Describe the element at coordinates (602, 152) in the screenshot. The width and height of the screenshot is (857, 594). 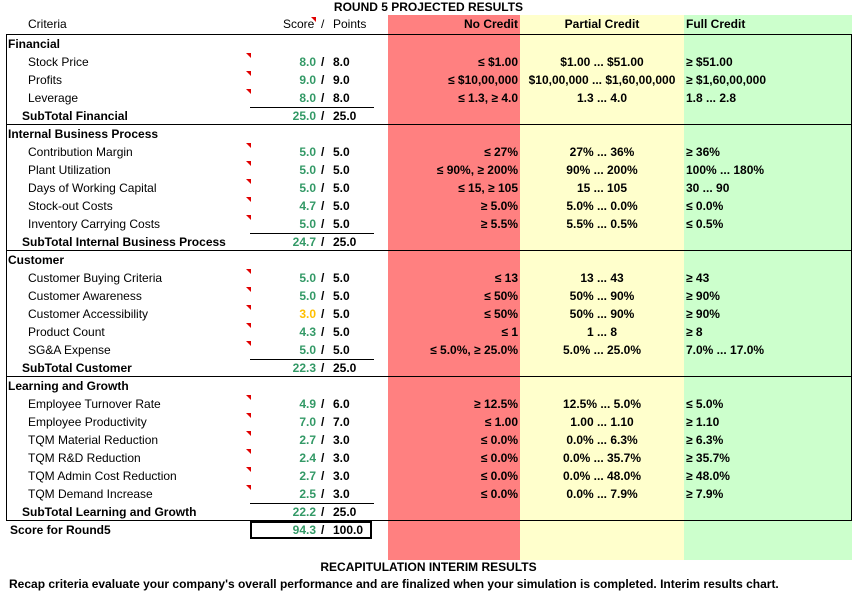
I see `partial-credit-range: 27% ... 36%` at that location.